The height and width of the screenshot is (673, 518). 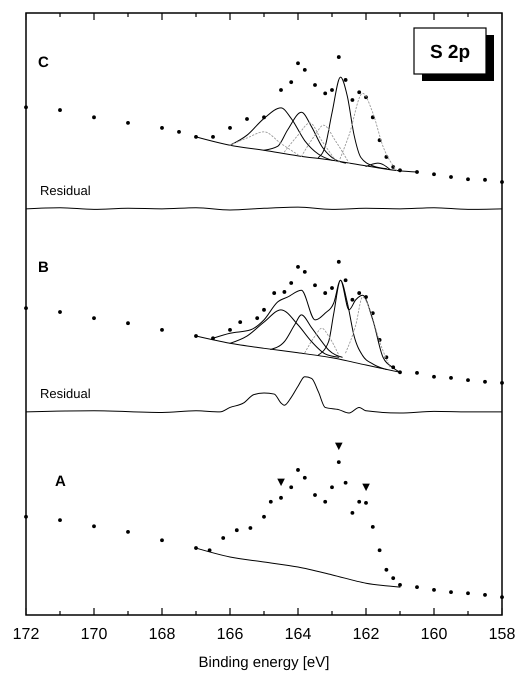 What do you see at coordinates (43, 267) in the screenshot?
I see `annotation: B` at bounding box center [43, 267].